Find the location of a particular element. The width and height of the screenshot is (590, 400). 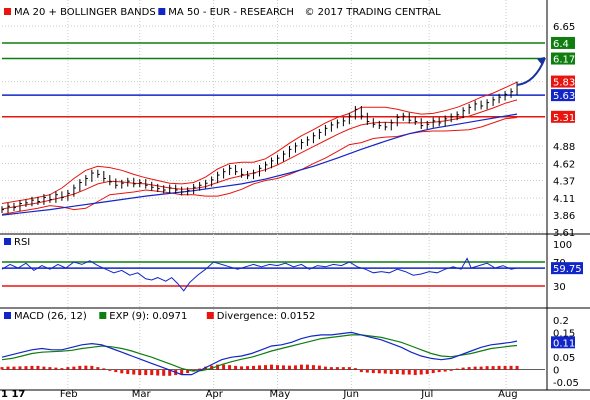

x-tick-label: Mar is located at coordinates (142, 394).